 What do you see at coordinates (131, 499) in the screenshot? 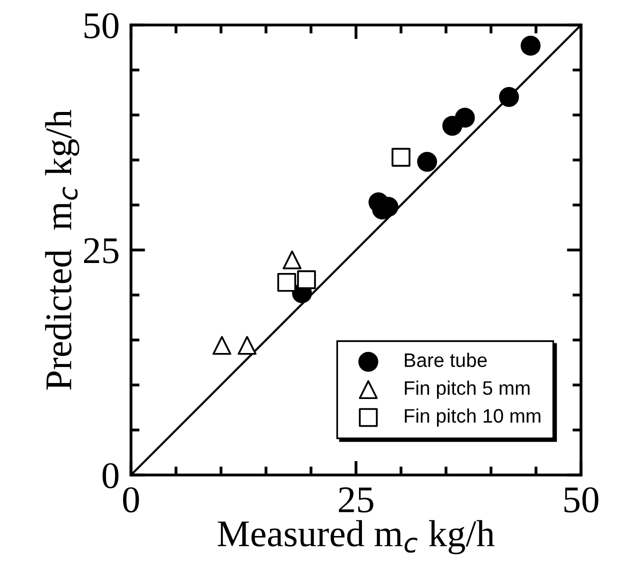
I see `x-tick-label: 0` at bounding box center [131, 499].